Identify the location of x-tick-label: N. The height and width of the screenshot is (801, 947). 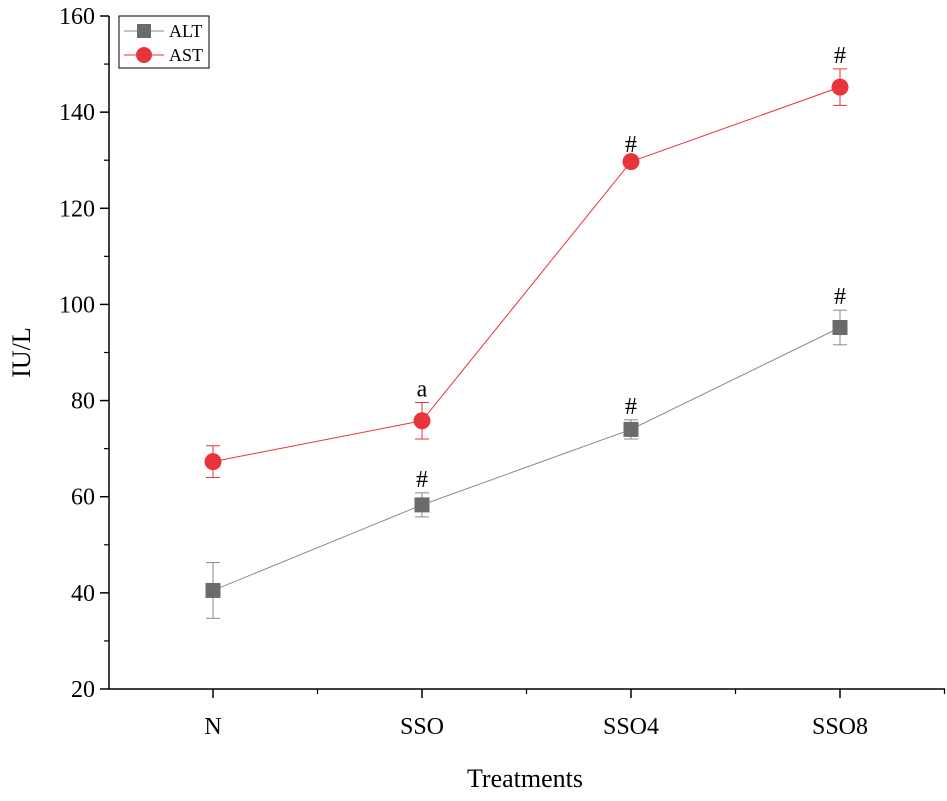
(212, 727).